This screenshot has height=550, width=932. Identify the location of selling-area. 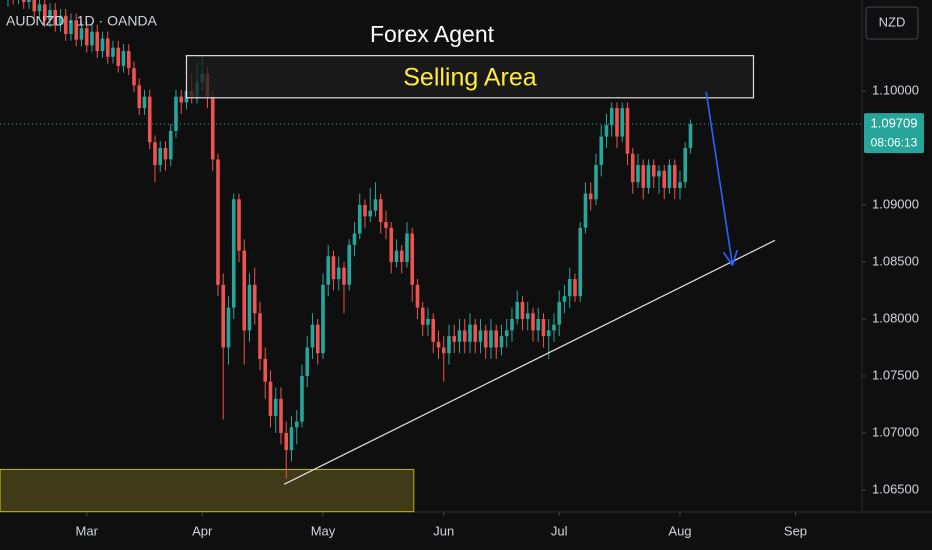
(470, 77).